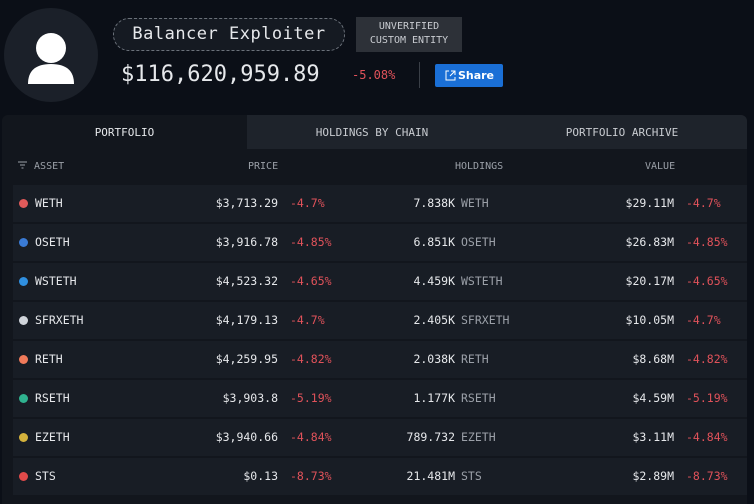  I want to click on share-icon, so click(450, 75).